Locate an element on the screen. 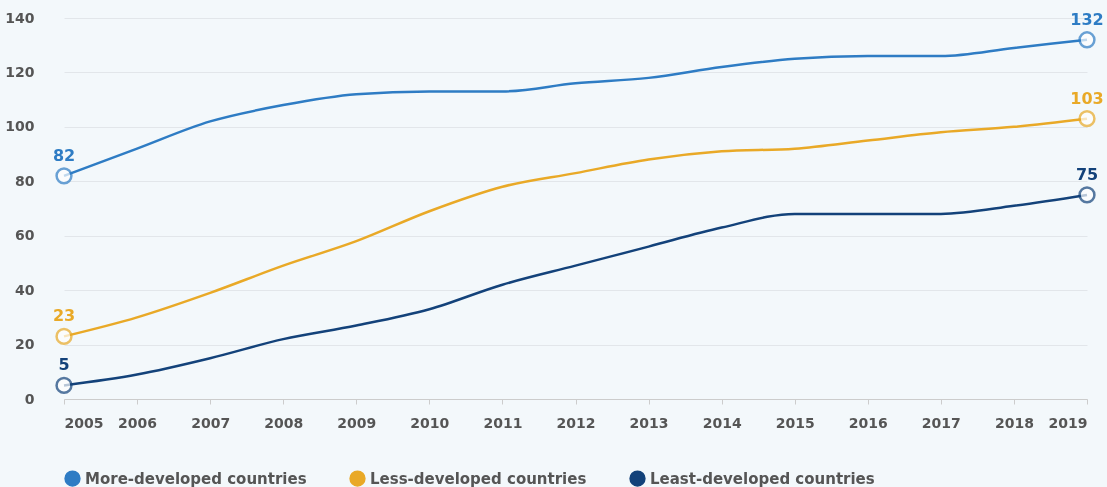 The width and height of the screenshot is (1107, 487). y-tick-label: 20 is located at coordinates (25, 344).